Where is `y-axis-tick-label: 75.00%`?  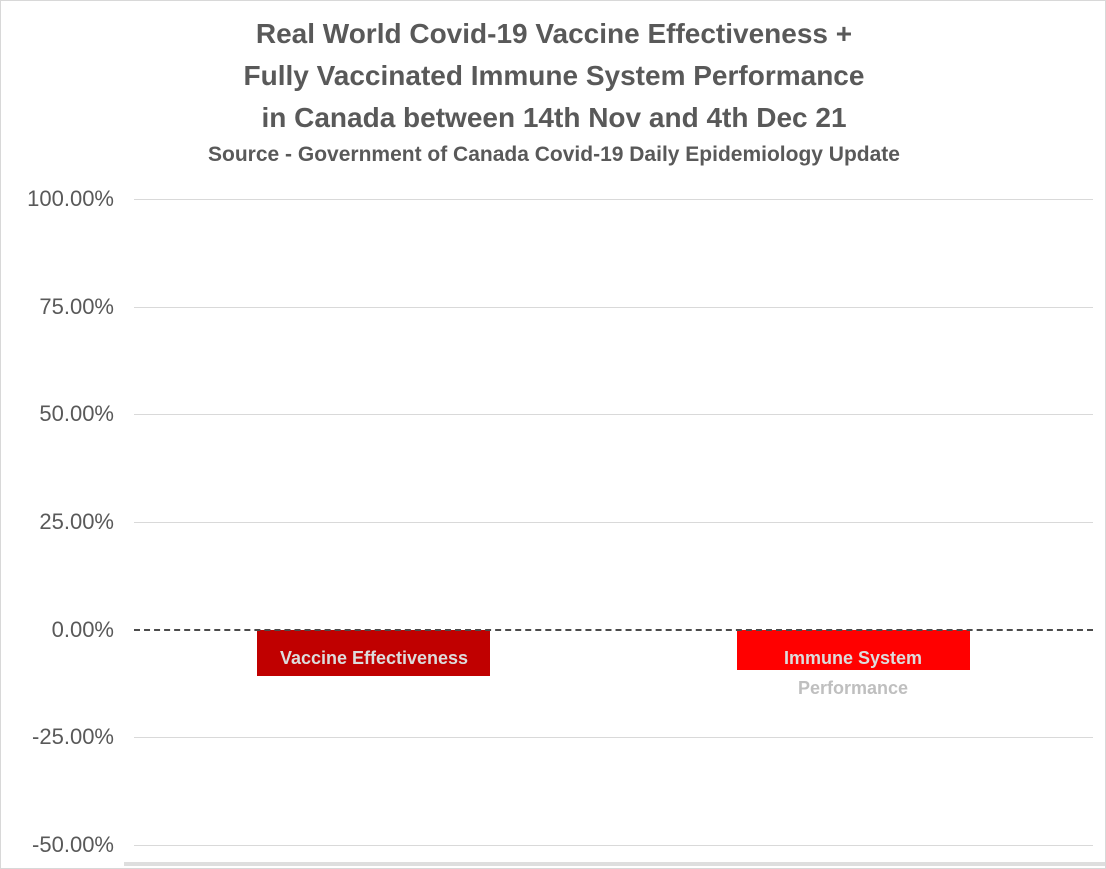 y-axis-tick-label: 75.00% is located at coordinates (76, 306).